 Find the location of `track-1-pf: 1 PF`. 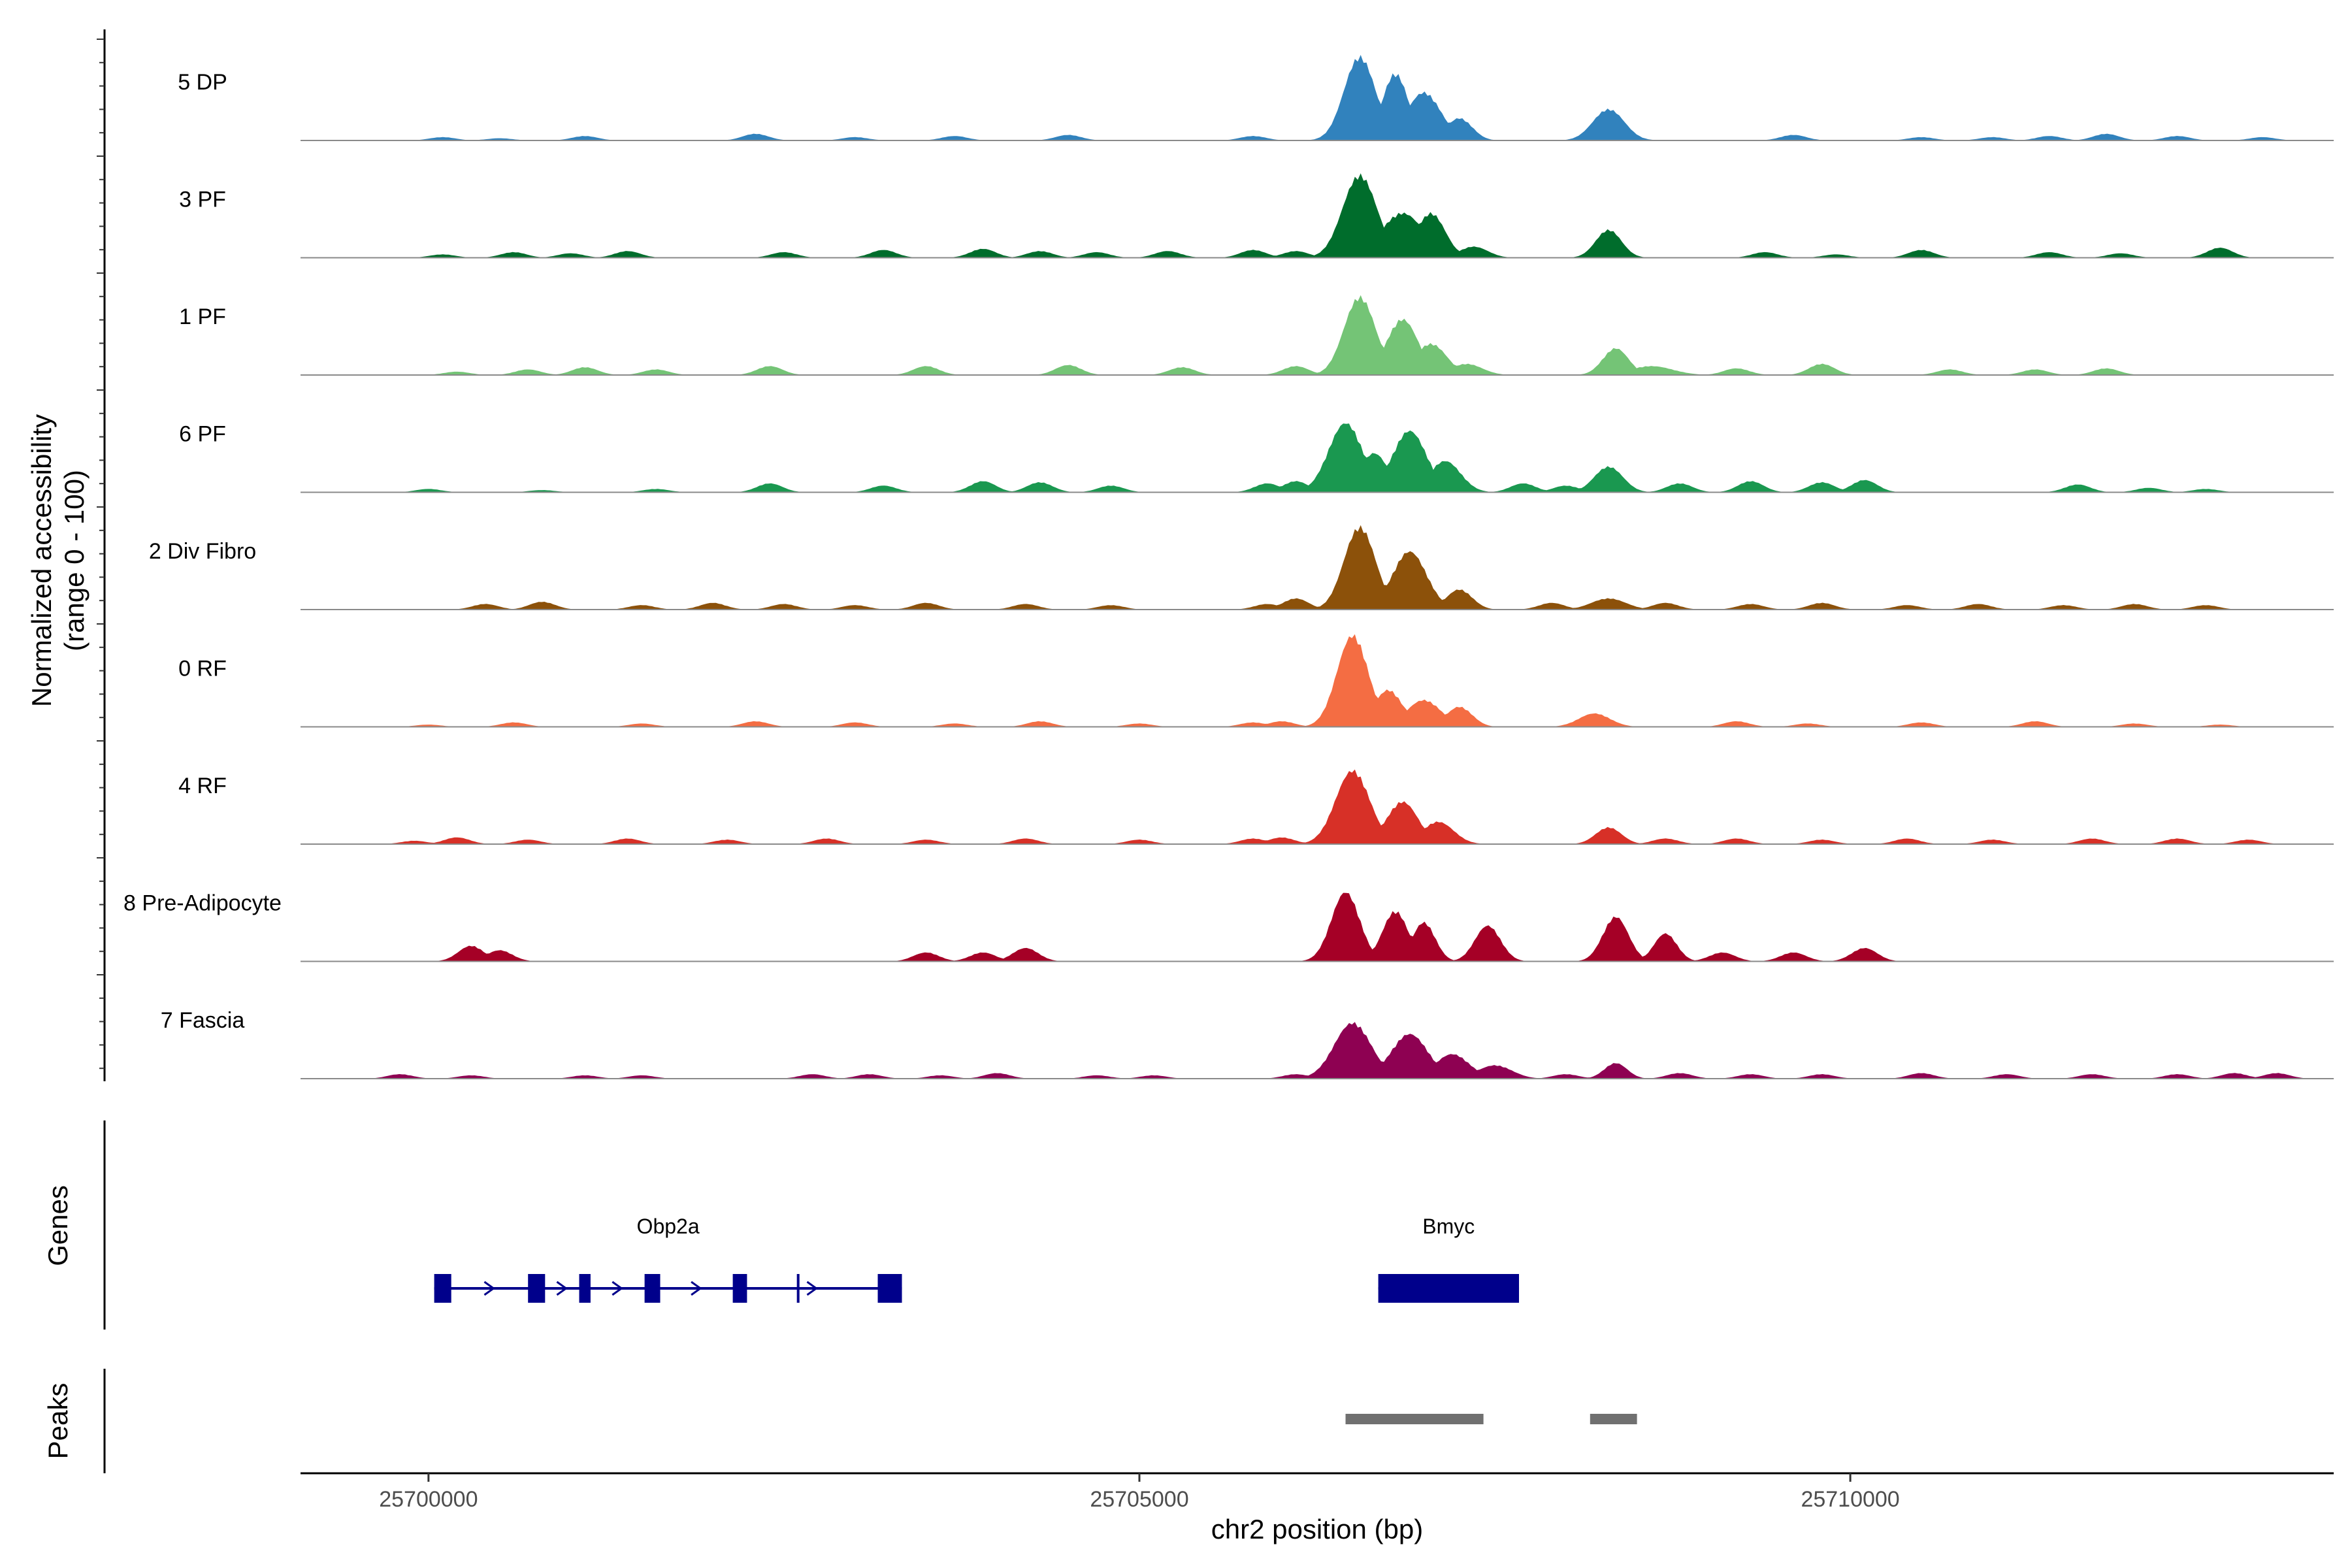

track-1-pf: 1 PF is located at coordinates (1256, 335).